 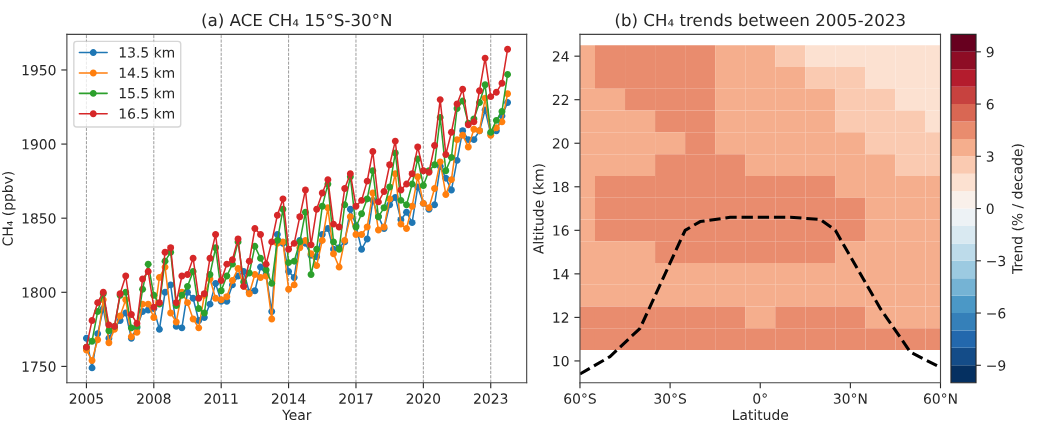 I want to click on legend-label: 14.5 km, so click(x=146, y=73).